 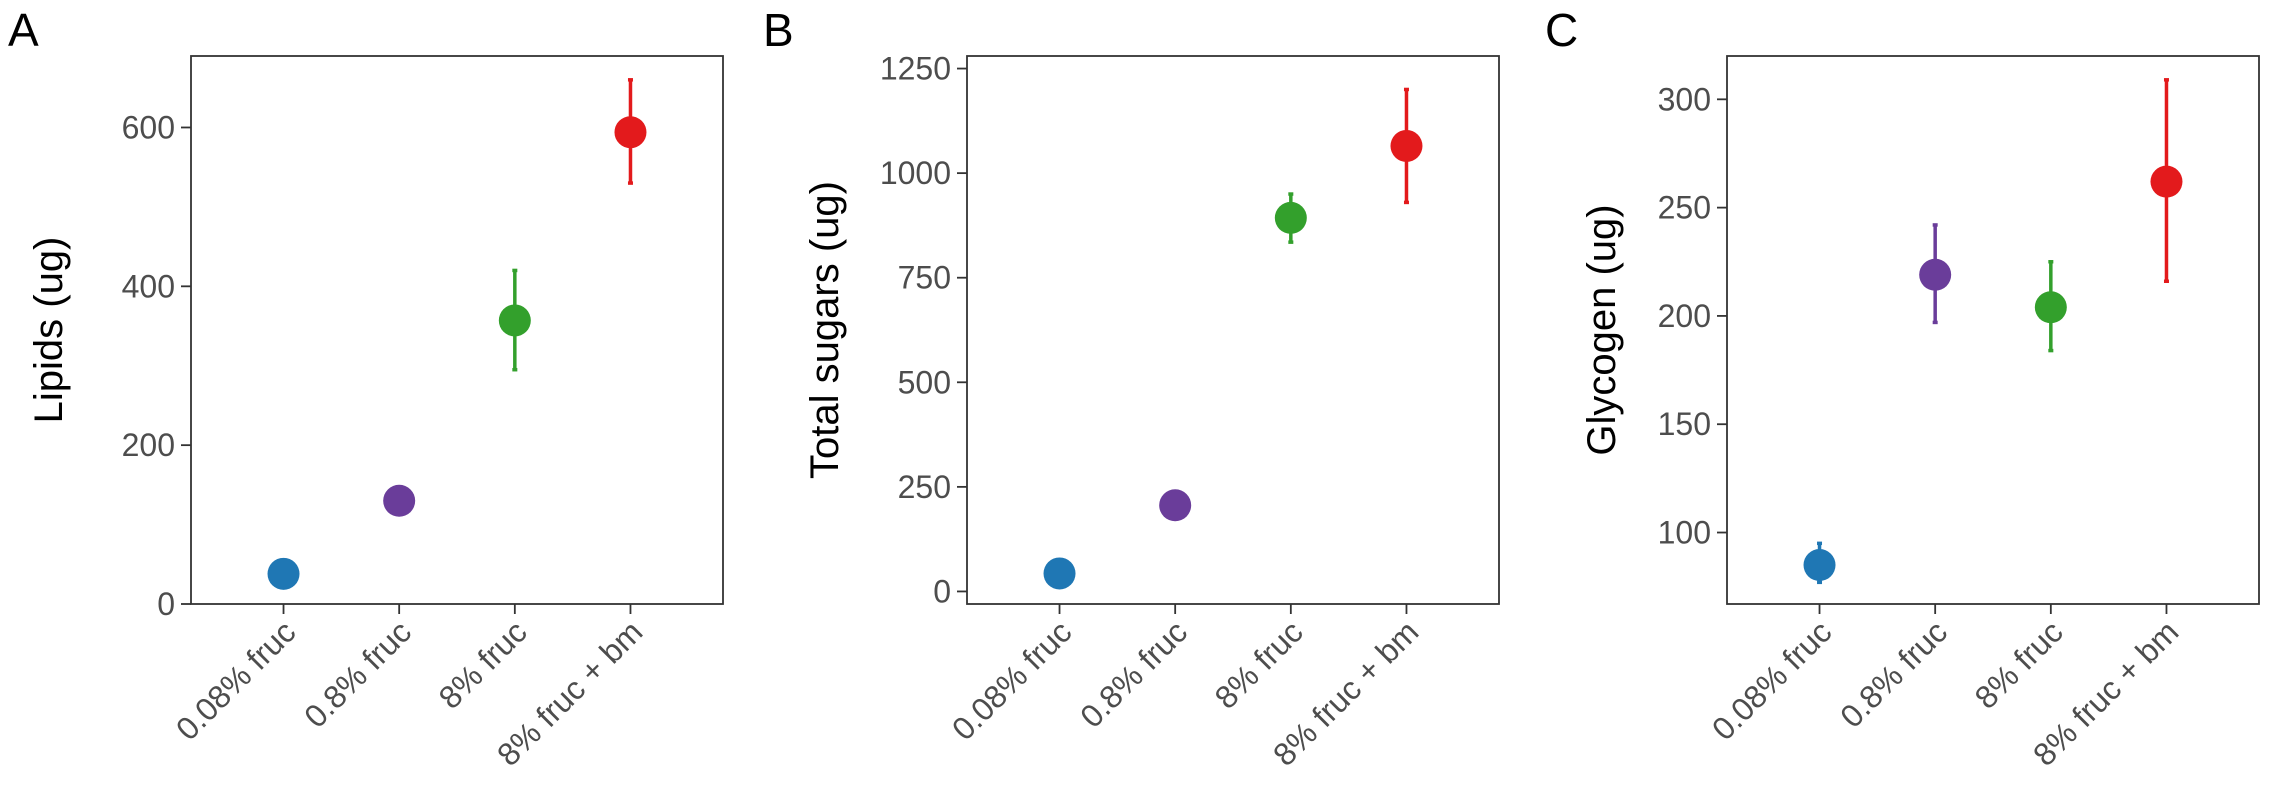 What do you see at coordinates (1602, 329) in the screenshot?
I see `panel-c-ylabel: Glycogen (ug)` at bounding box center [1602, 329].